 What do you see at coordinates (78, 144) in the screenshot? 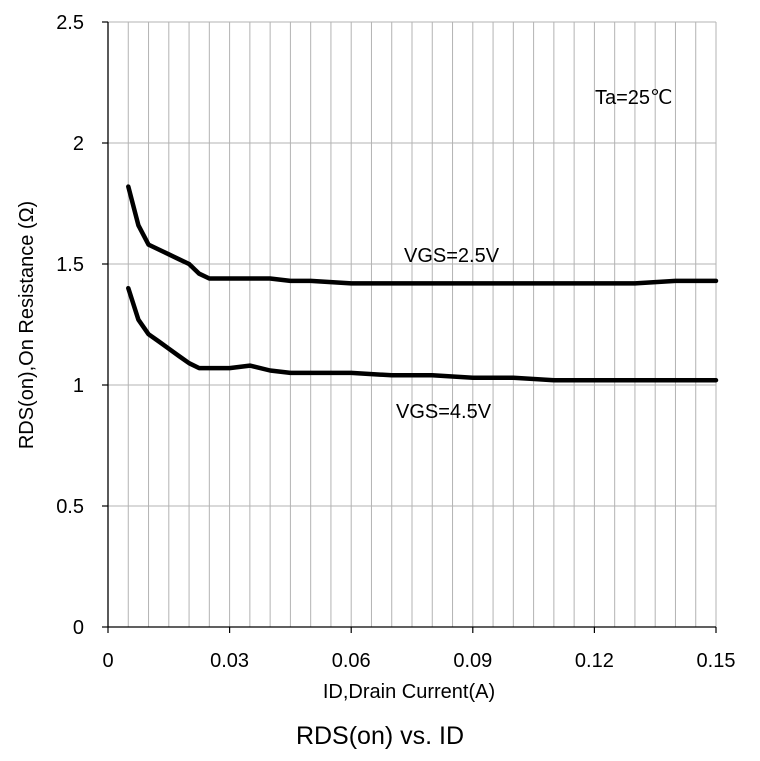
I see `y-tick-label: 2` at bounding box center [78, 144].